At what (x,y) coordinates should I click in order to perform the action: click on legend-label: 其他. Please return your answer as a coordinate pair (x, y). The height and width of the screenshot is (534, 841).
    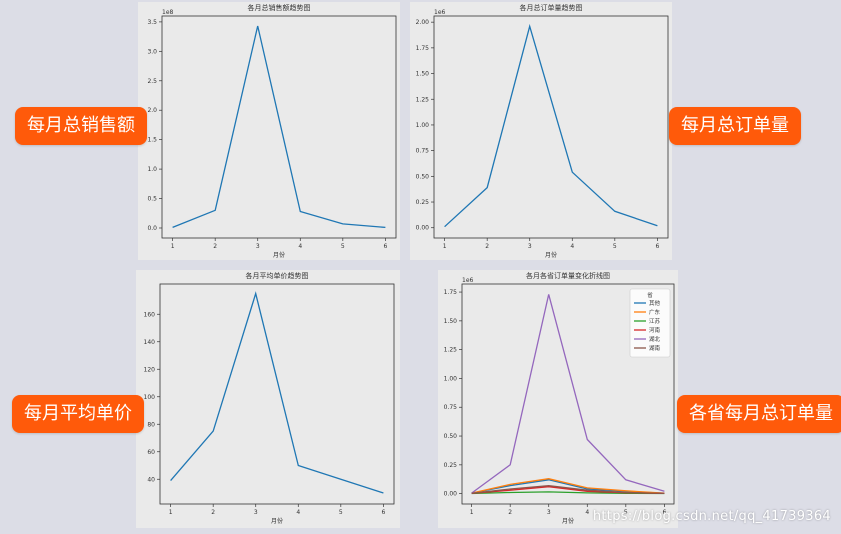
    Looking at the image, I should click on (655, 303).